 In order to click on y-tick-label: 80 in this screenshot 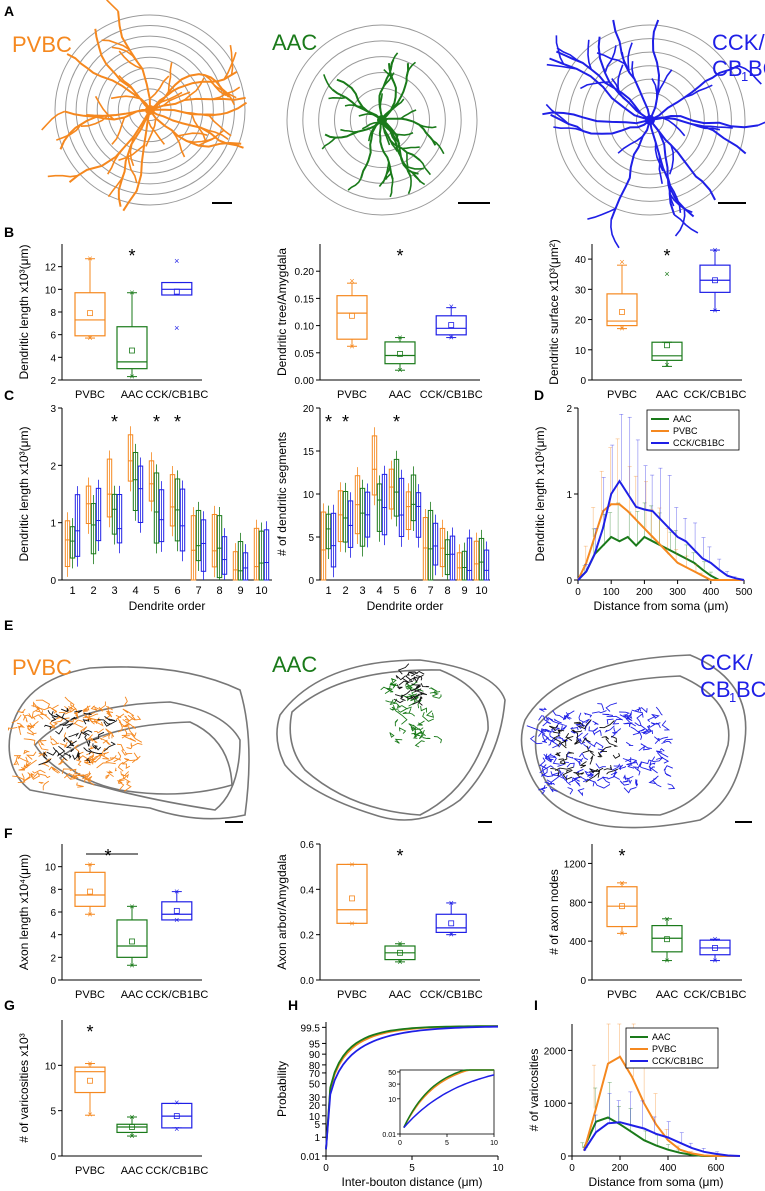, I will do `click(315, 1066)`.